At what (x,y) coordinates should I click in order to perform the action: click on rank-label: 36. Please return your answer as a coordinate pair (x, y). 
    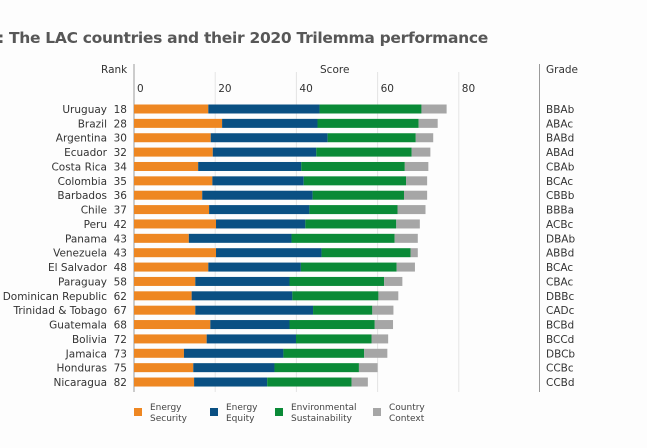
    Looking at the image, I should click on (121, 196).